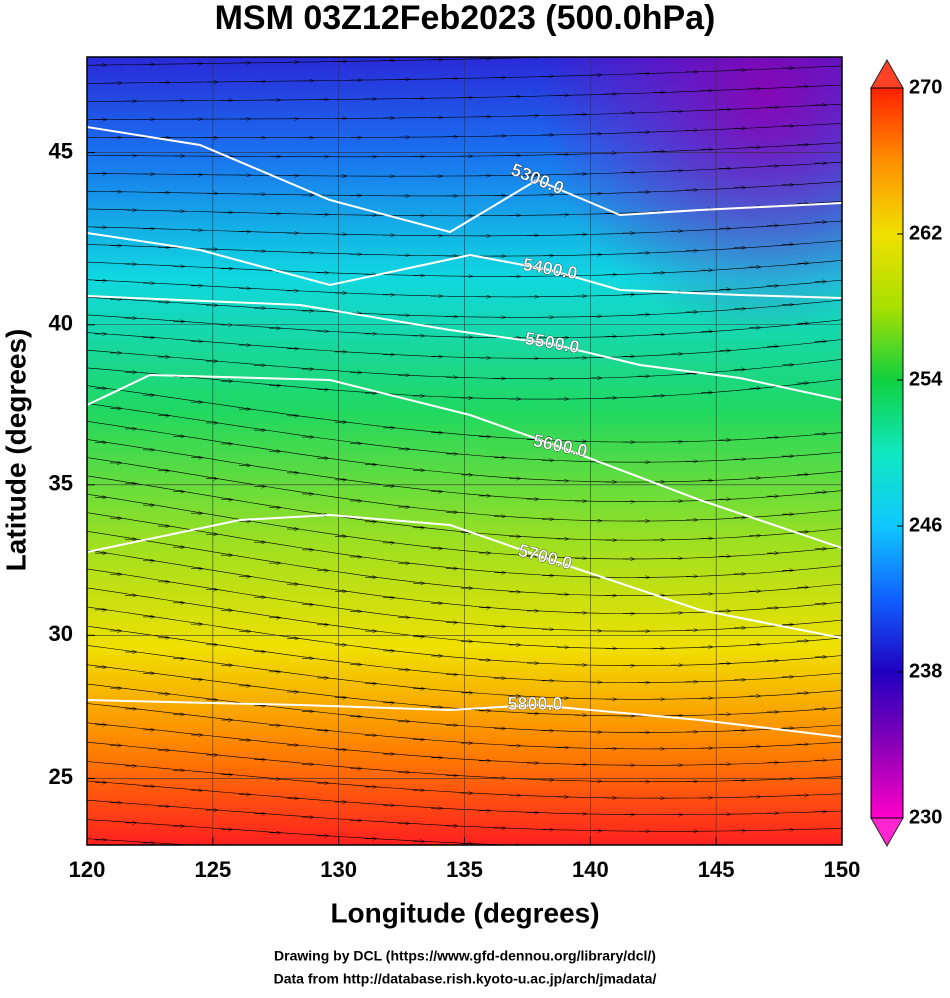 The width and height of the screenshot is (950, 998). Describe the element at coordinates (925, 525) in the screenshot. I see `colorbar-tick-label: 246` at that location.